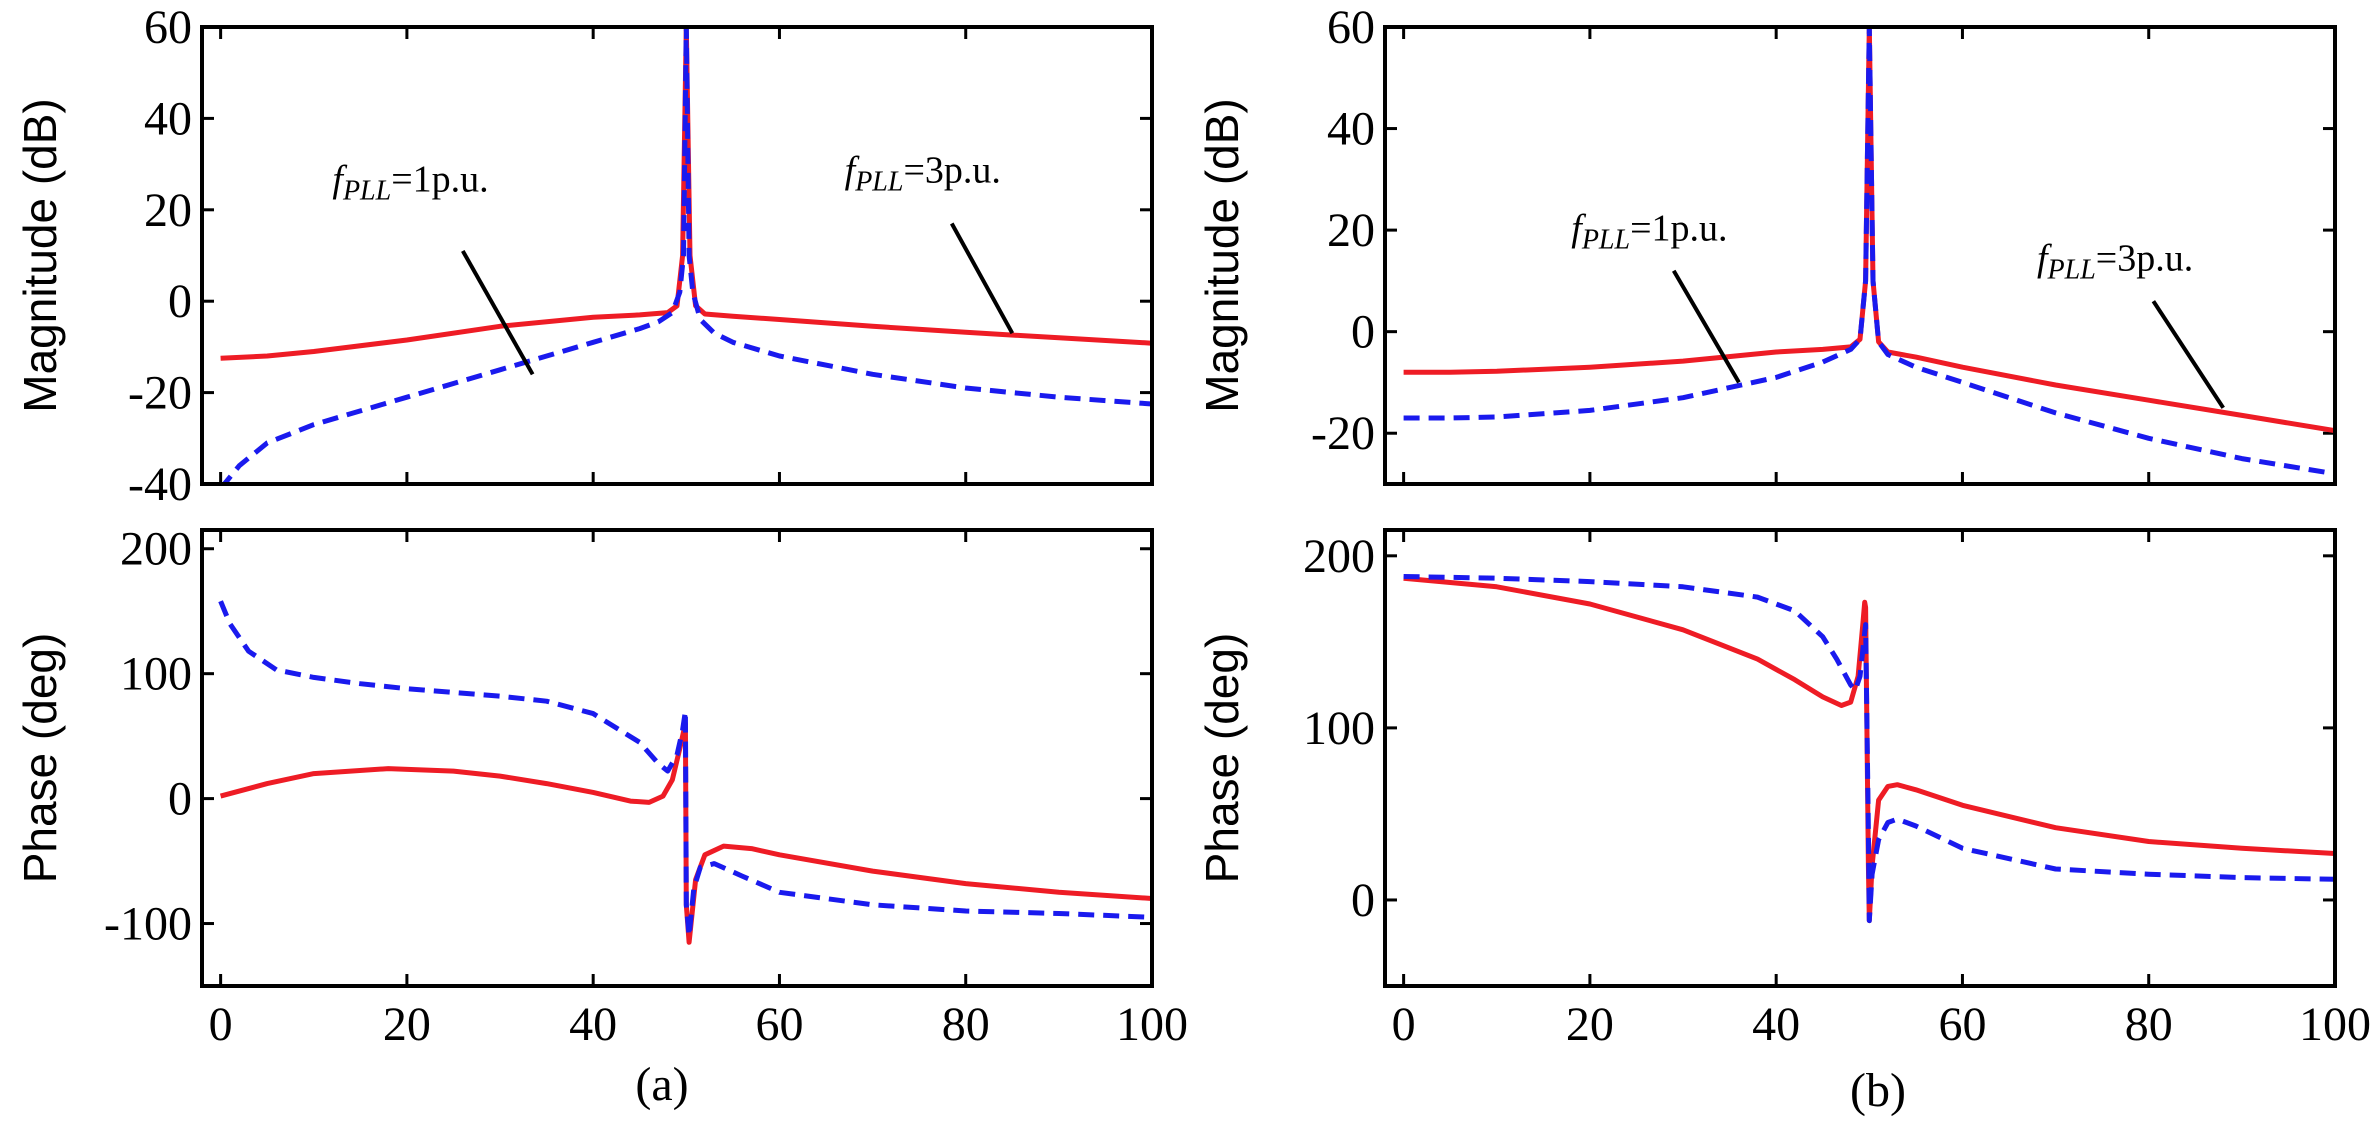 The width and height of the screenshot is (2379, 1138). What do you see at coordinates (148, 924) in the screenshot?
I see `ytick-label: -100` at bounding box center [148, 924].